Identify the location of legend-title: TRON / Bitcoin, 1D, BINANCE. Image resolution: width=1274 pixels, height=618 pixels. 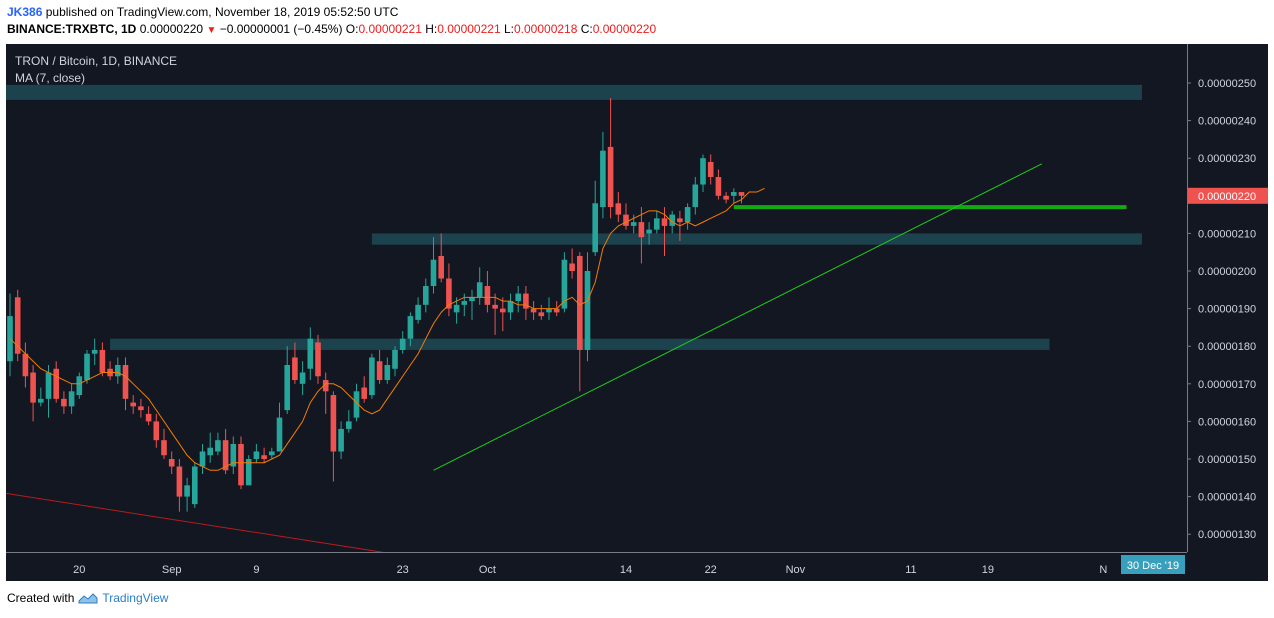
(96, 61).